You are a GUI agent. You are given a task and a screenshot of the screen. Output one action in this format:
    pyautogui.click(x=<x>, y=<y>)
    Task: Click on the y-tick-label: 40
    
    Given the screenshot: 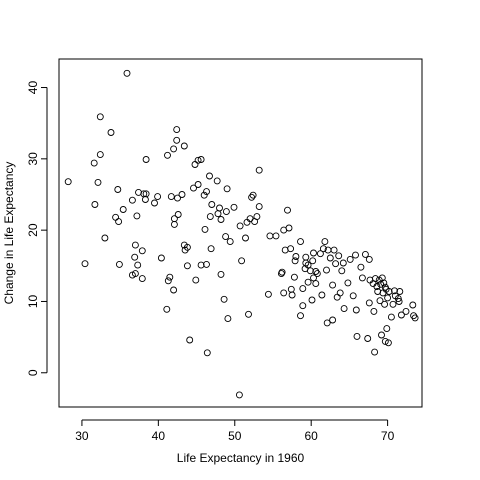 What is the action you would take?
    pyautogui.click(x=33, y=88)
    